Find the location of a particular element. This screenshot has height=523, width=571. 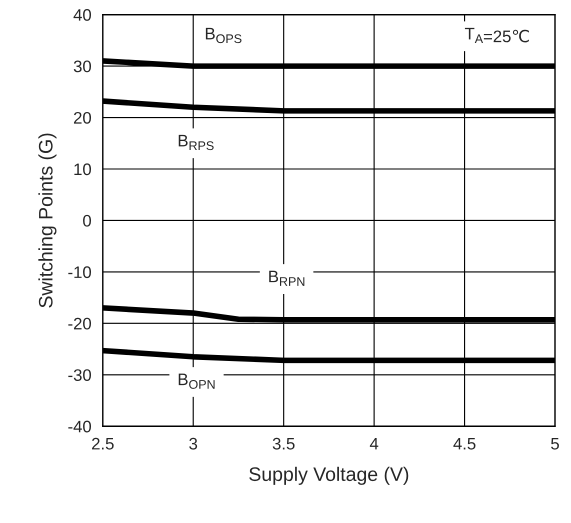

y-tick-label: 30 is located at coordinates (83, 66).